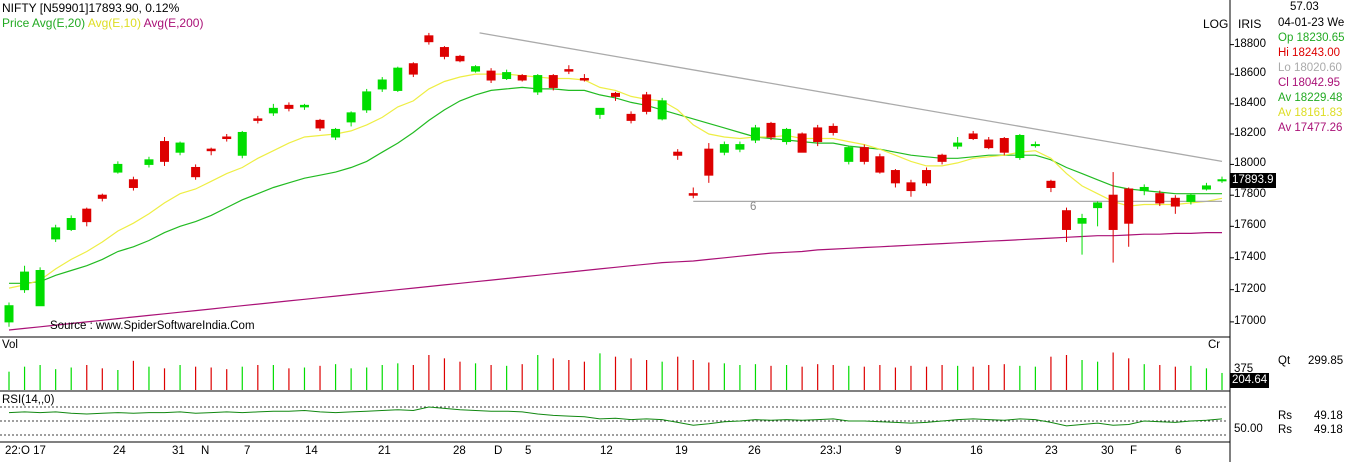 This screenshot has height=462, width=1348. What do you see at coordinates (1107, 451) in the screenshot?
I see `x-tick-label: 30` at bounding box center [1107, 451].